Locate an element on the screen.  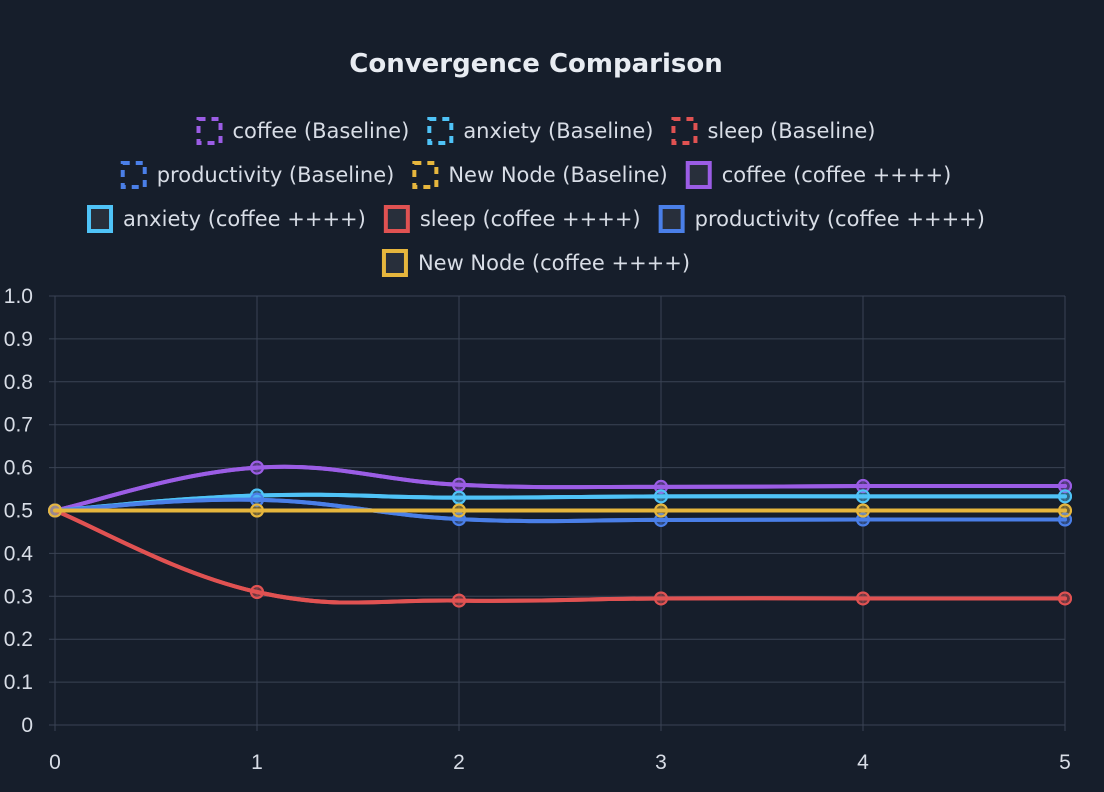
y-tick-label: 0.9 is located at coordinates (18, 339).